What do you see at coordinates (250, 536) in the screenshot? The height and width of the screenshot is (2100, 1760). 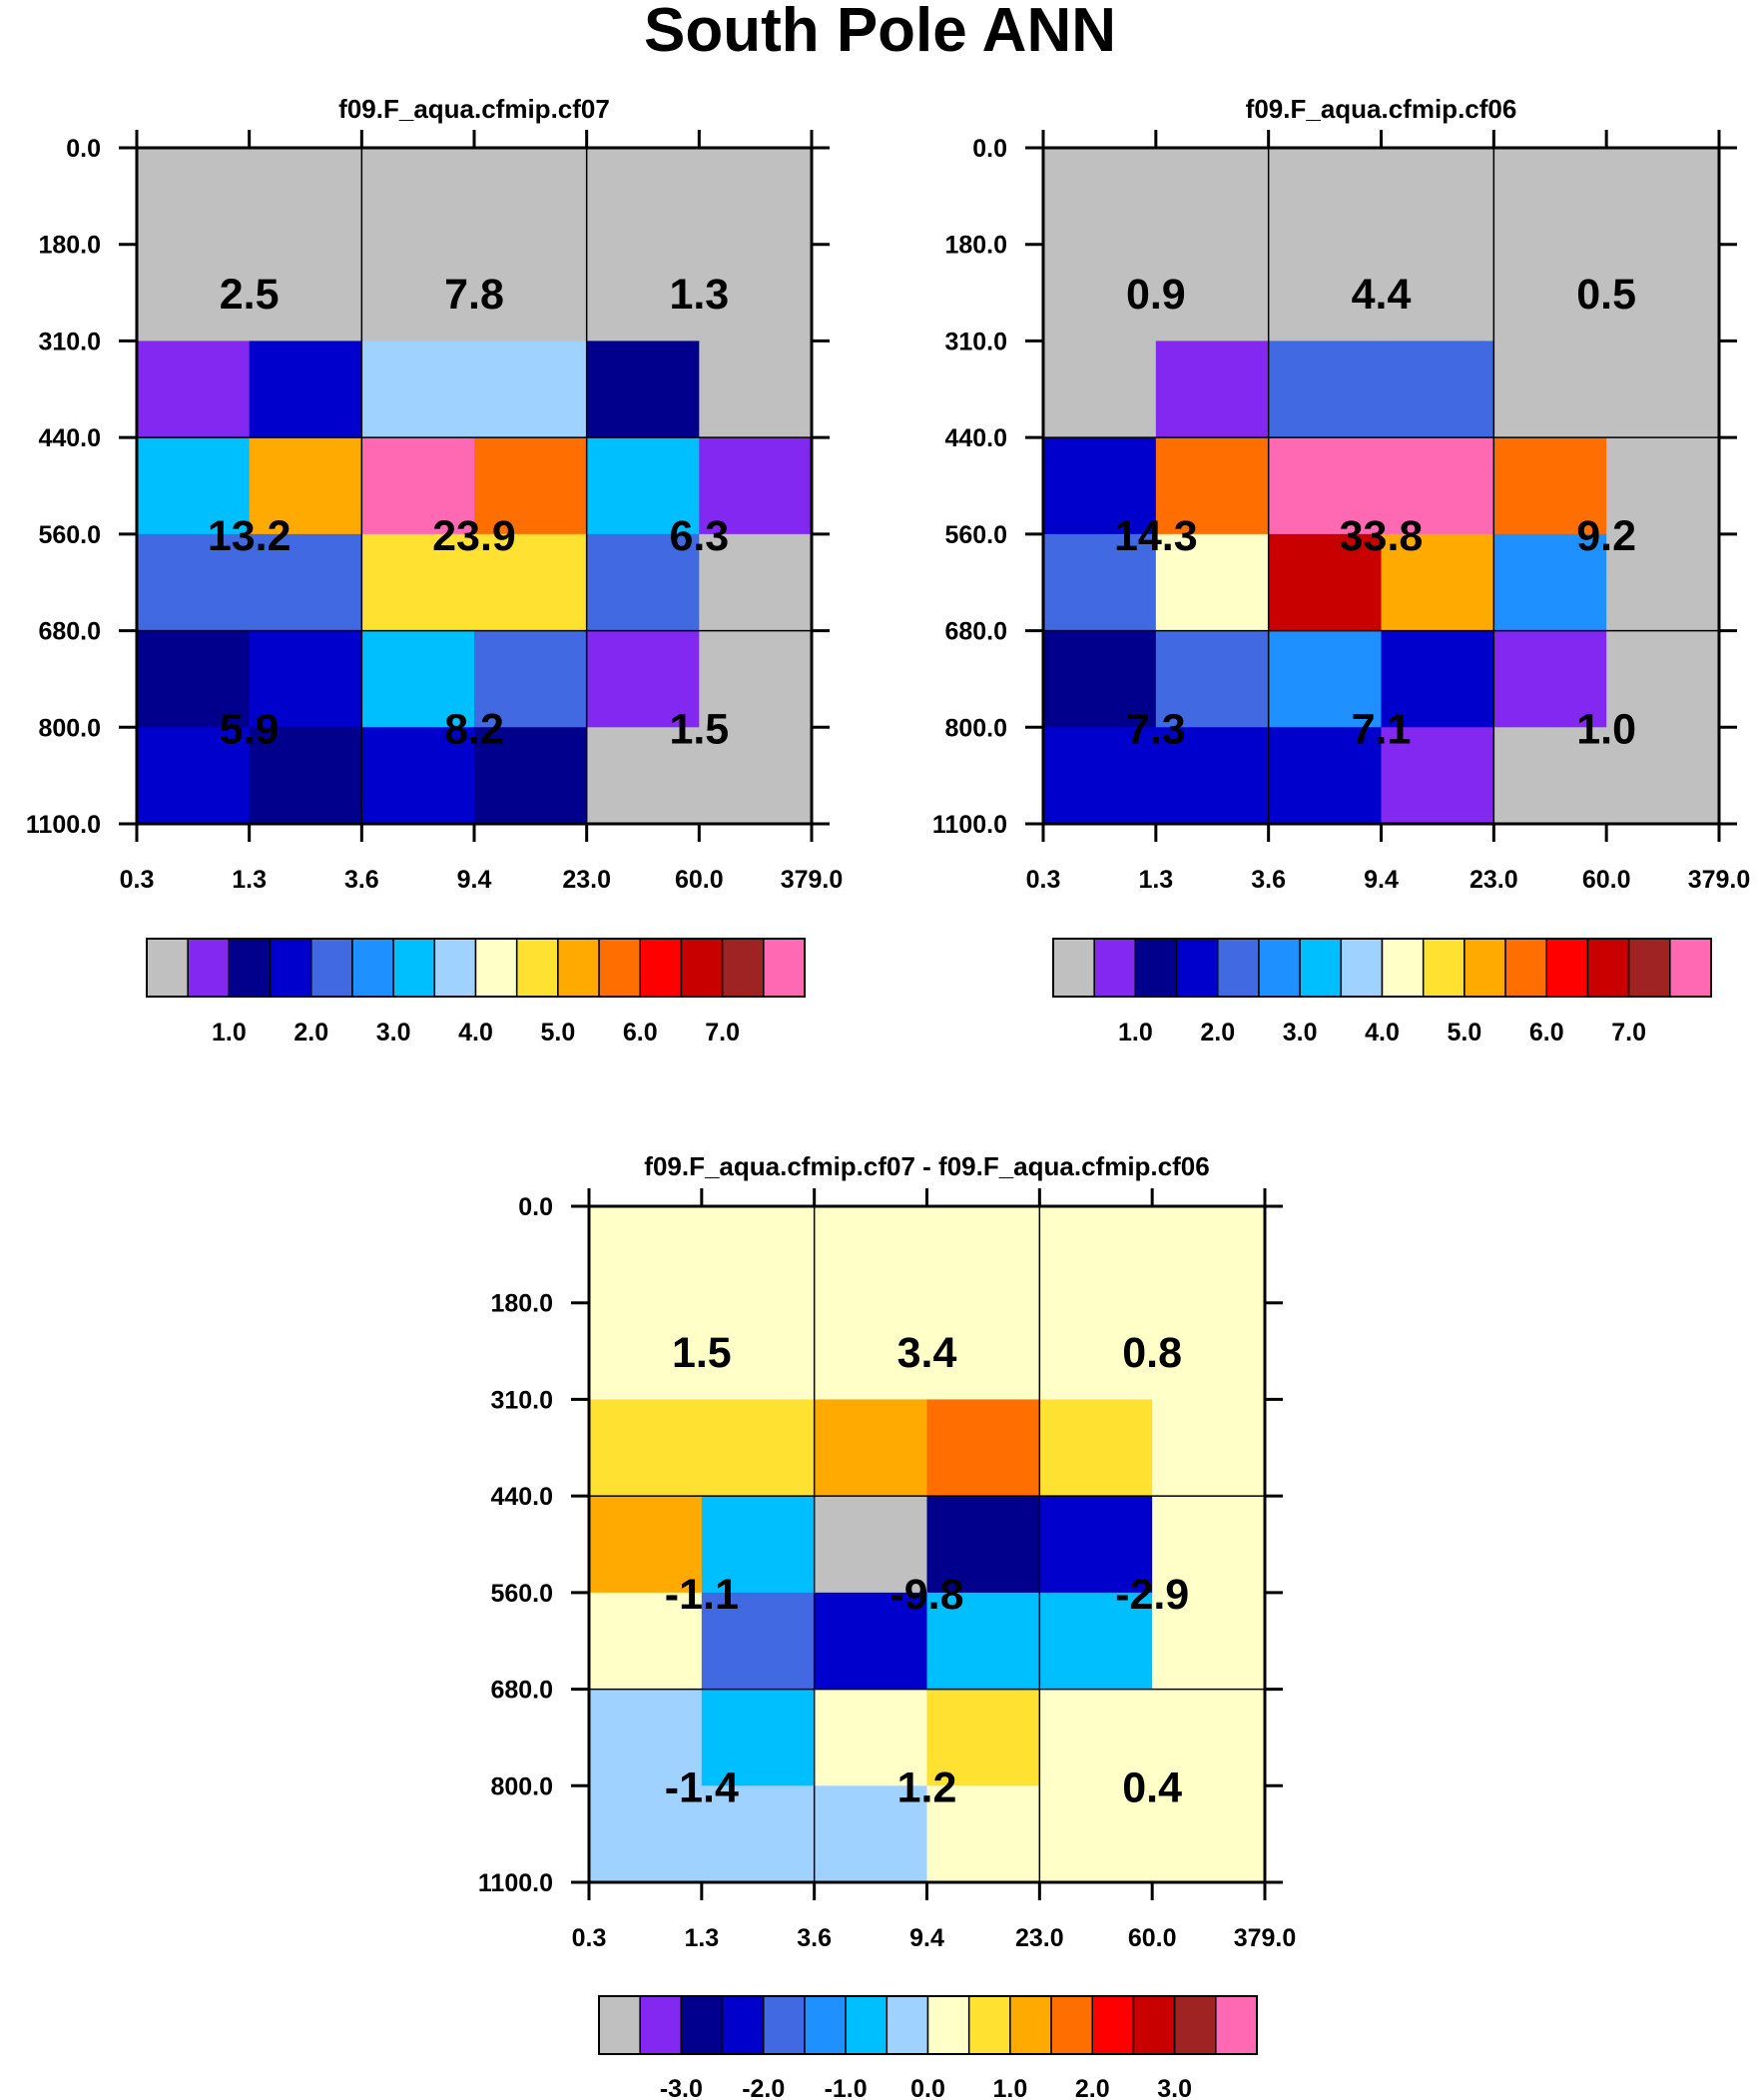 I see `box-value-label: 13.2` at bounding box center [250, 536].